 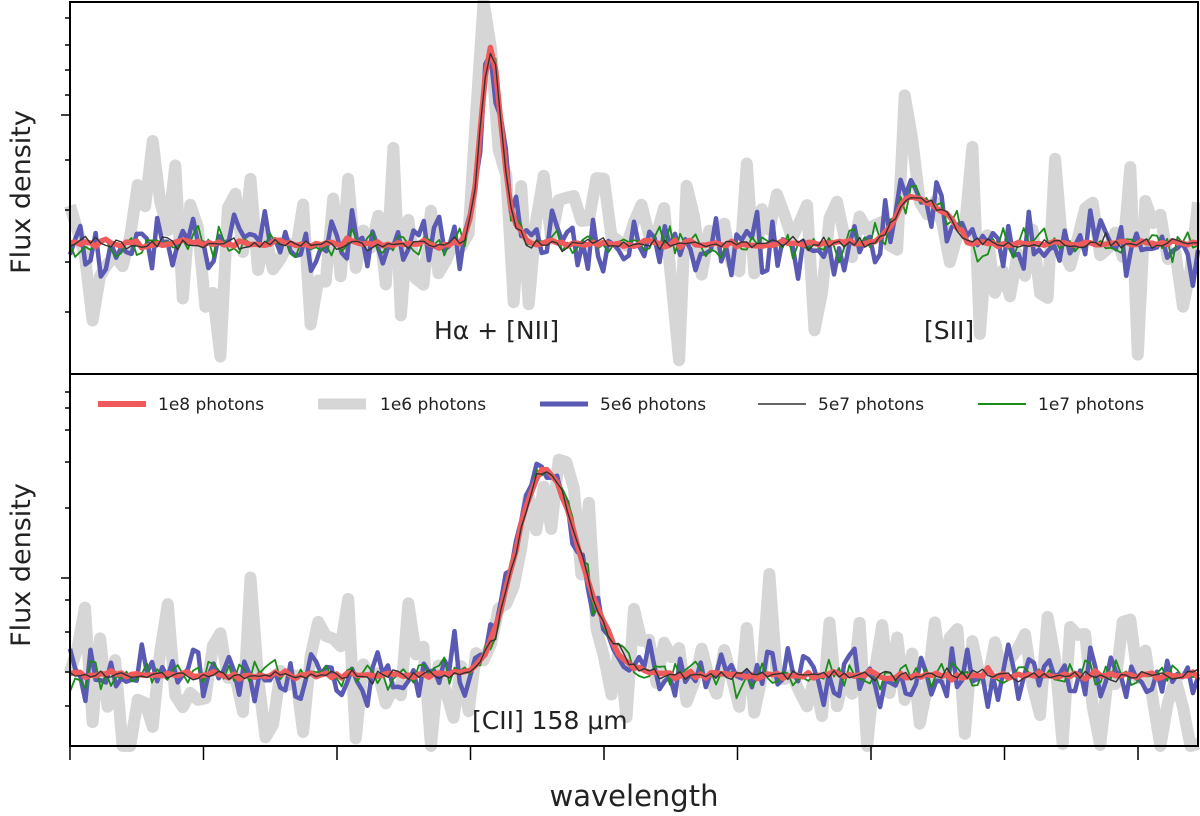 I want to click on annotation-halpha-nii: Hα + [NII], so click(x=496, y=330).